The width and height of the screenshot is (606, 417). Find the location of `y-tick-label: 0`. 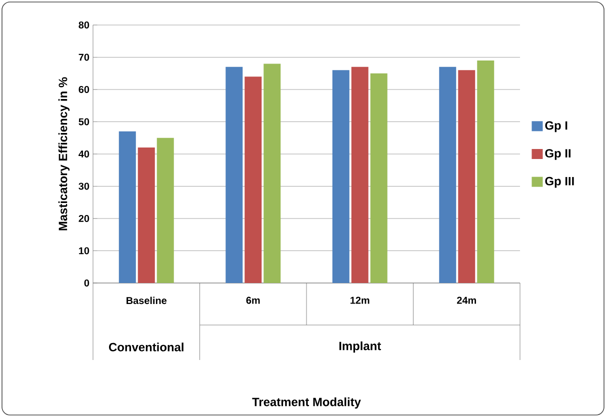

y-tick-label: 0 is located at coordinates (87, 283).